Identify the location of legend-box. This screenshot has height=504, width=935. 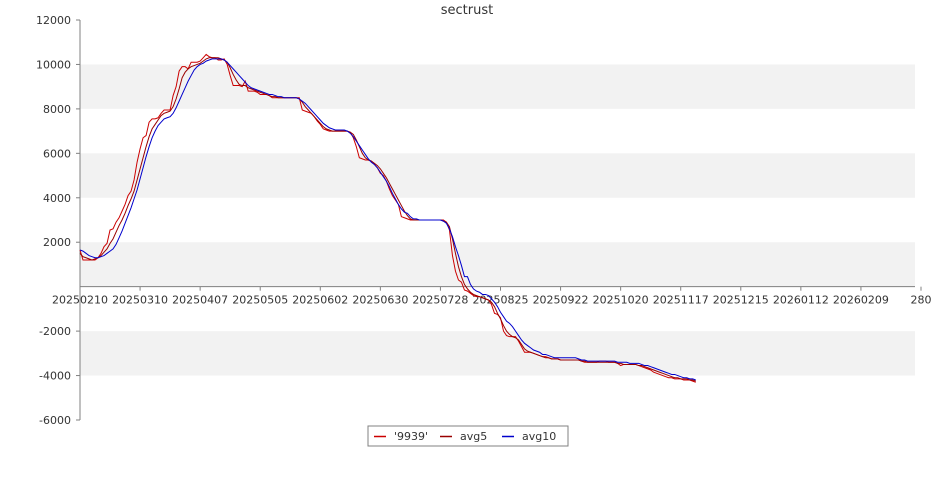
(468, 436).